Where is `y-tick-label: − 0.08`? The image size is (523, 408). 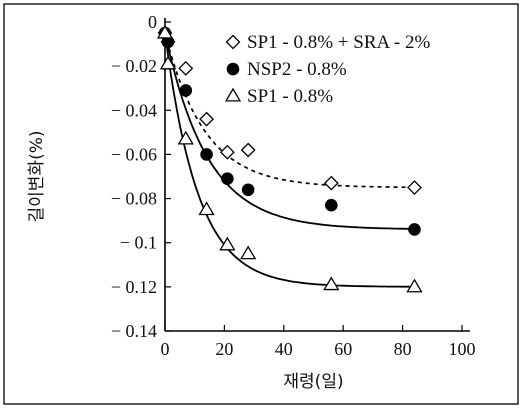 y-tick-label: − 0.08 is located at coordinates (134, 199).